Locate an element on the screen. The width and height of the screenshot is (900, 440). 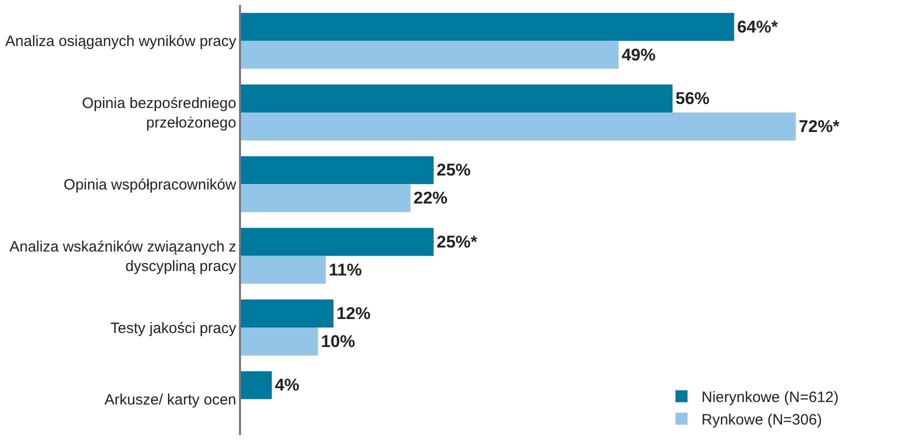
data-label: 11% is located at coordinates (345, 270).